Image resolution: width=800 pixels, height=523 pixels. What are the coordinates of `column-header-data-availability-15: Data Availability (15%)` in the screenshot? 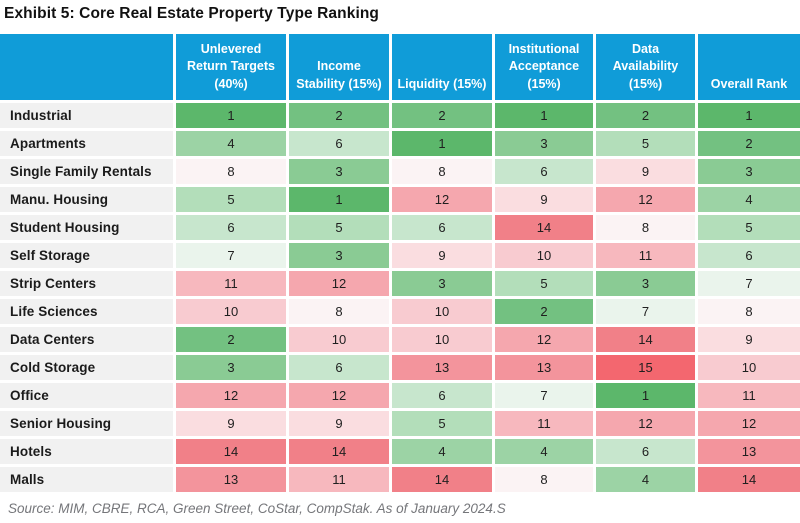 It's located at (645, 67).